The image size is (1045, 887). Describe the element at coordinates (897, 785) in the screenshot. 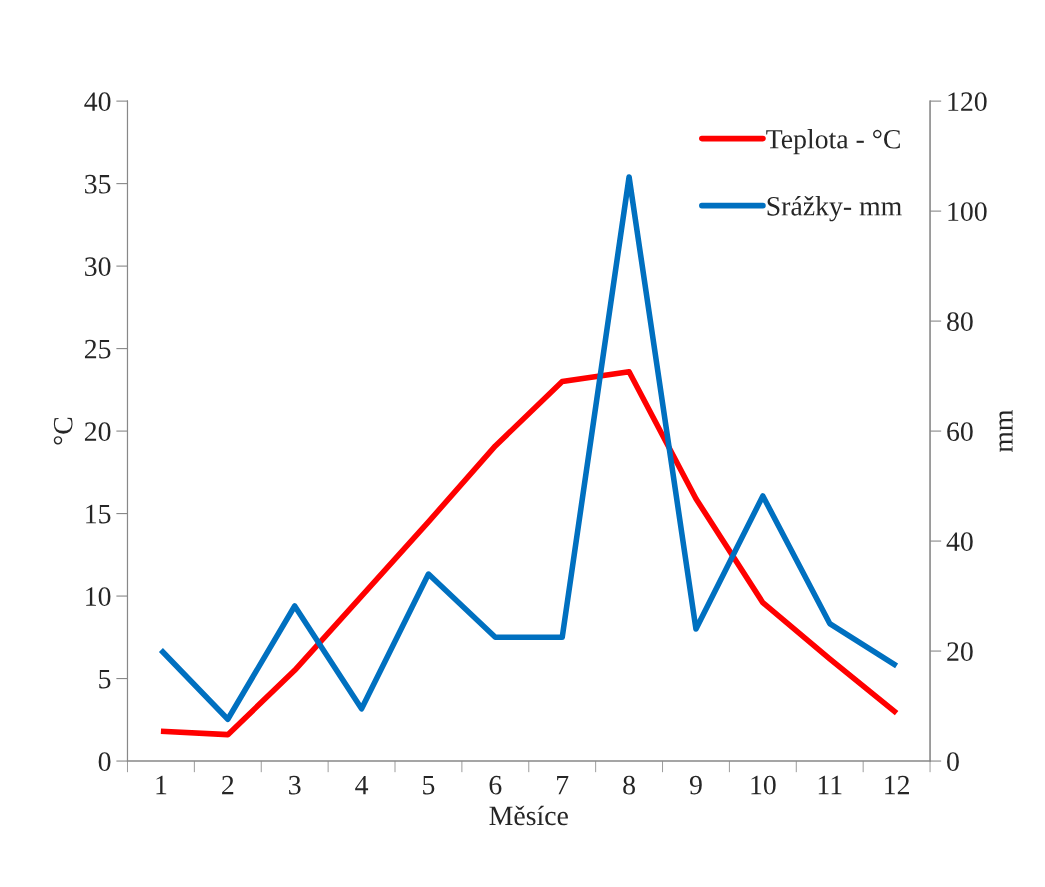

I see `x-tick-label: 12` at that location.